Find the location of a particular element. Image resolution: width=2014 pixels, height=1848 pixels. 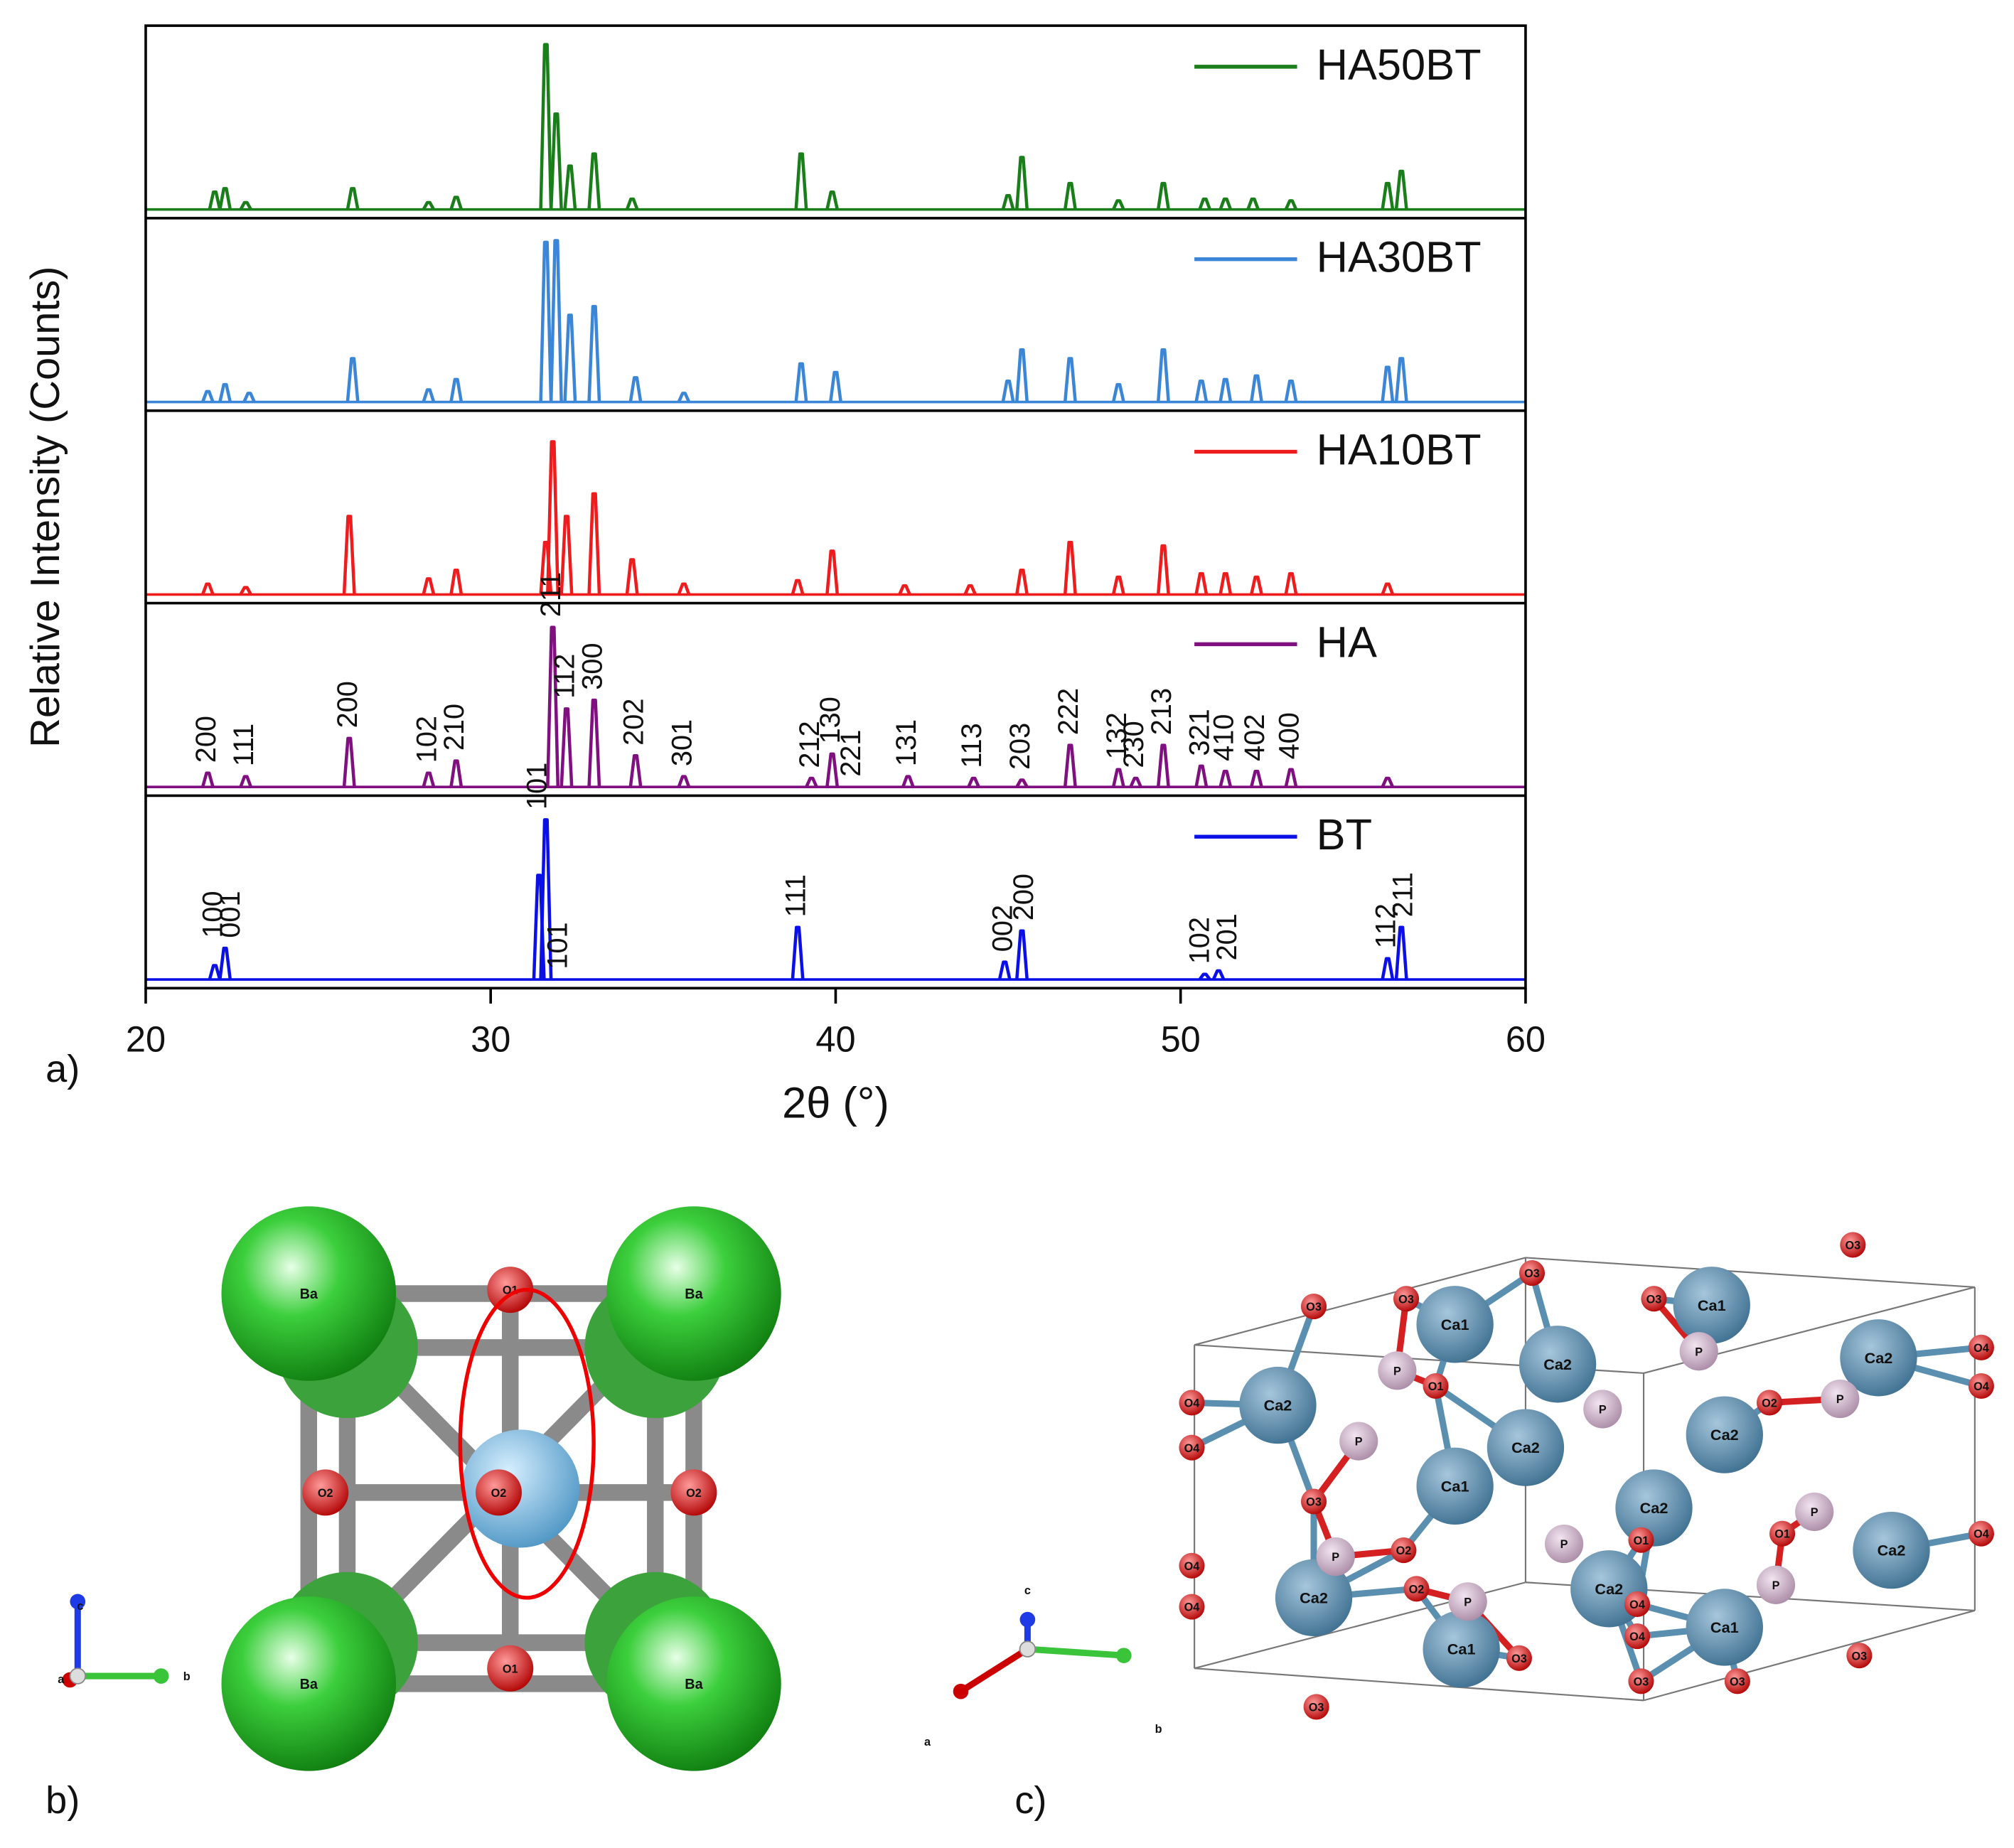

peak-label: 130 is located at coordinates (830, 720).